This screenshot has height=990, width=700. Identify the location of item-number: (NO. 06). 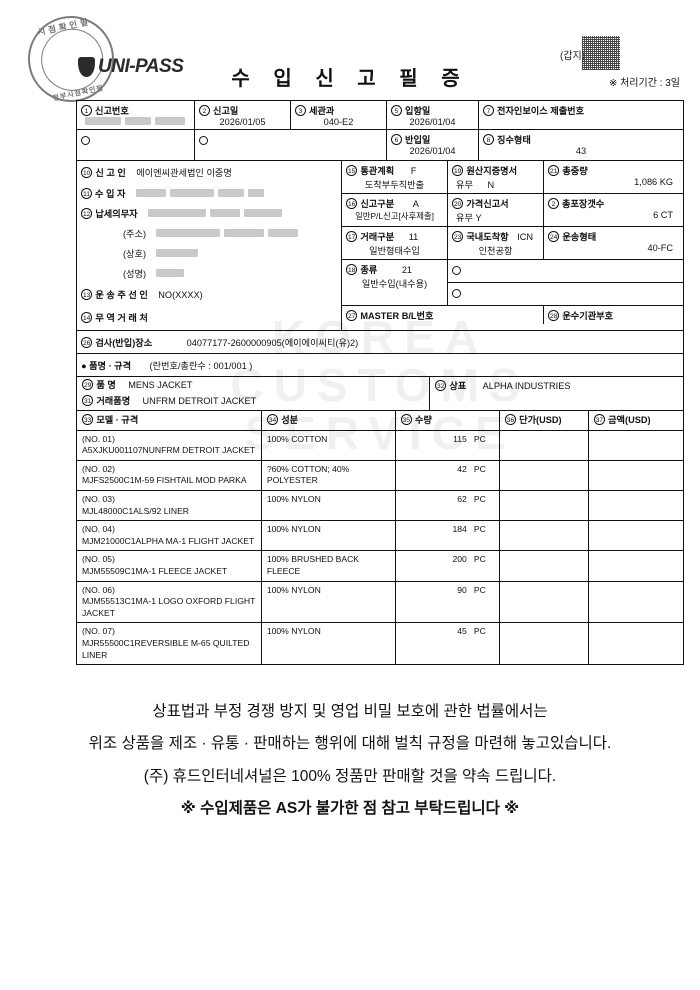
(98, 589).